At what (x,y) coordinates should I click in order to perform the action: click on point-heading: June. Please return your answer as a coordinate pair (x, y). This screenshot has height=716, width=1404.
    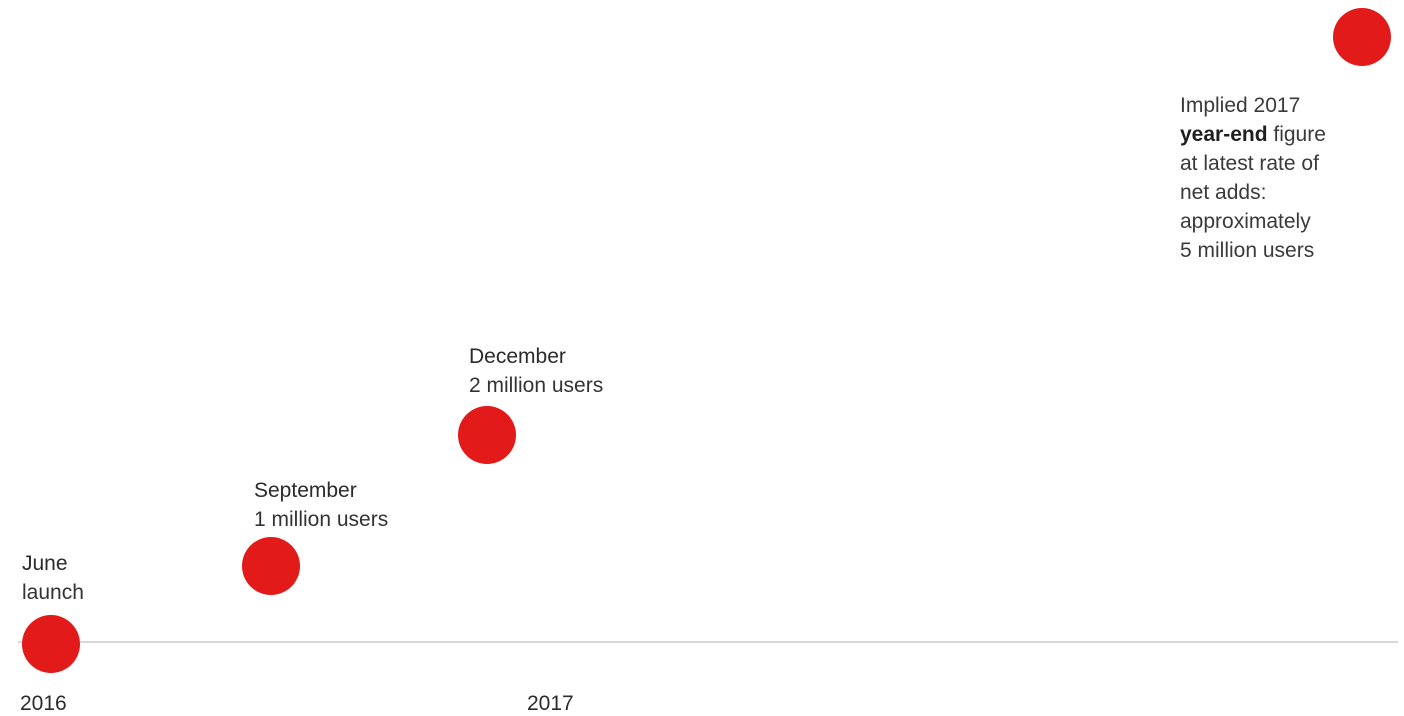
    Looking at the image, I should click on (45, 563).